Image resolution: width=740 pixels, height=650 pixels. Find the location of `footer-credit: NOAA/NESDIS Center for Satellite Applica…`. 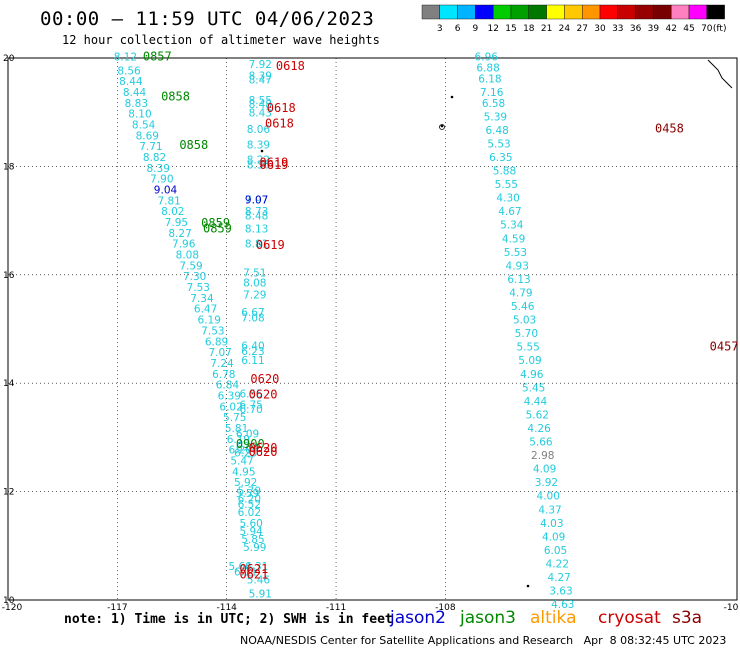

footer-credit: NOAA/NESDIS Center for Satellite Applica… is located at coordinates (483, 640).